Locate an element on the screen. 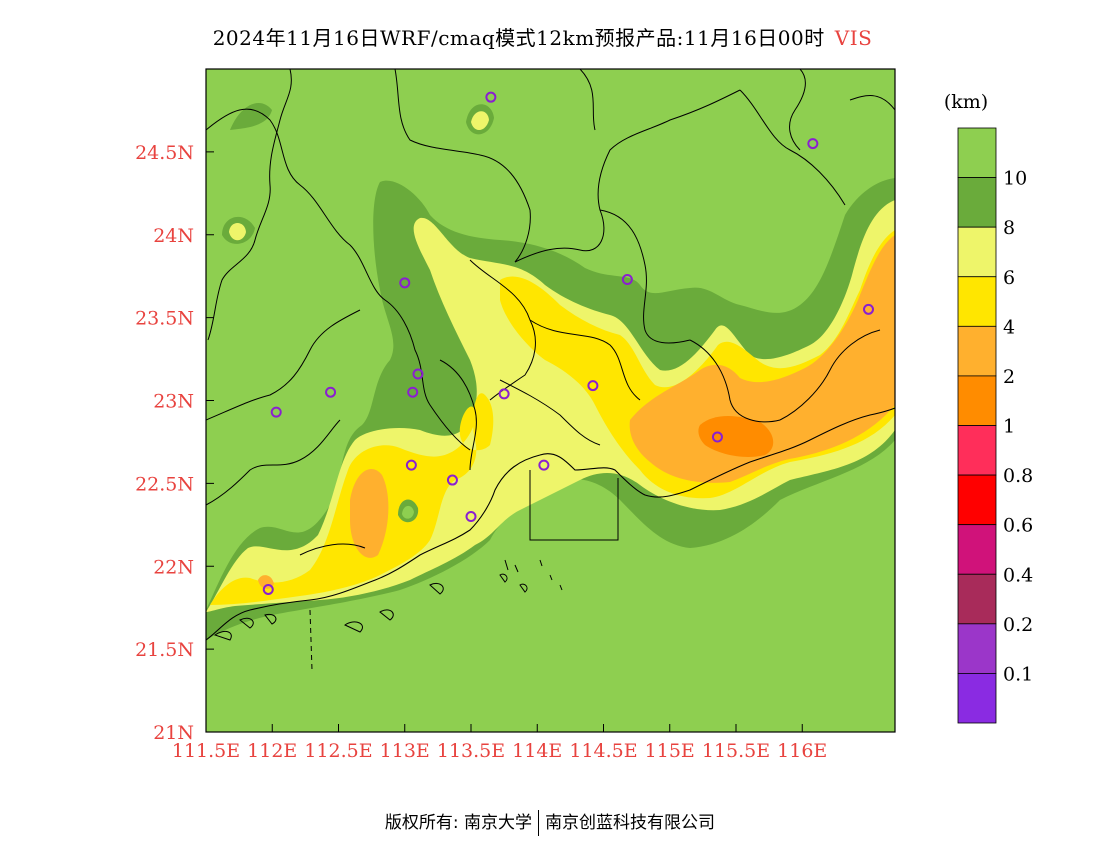 The height and width of the screenshot is (850, 1100). footer-separator is located at coordinates (539, 823).